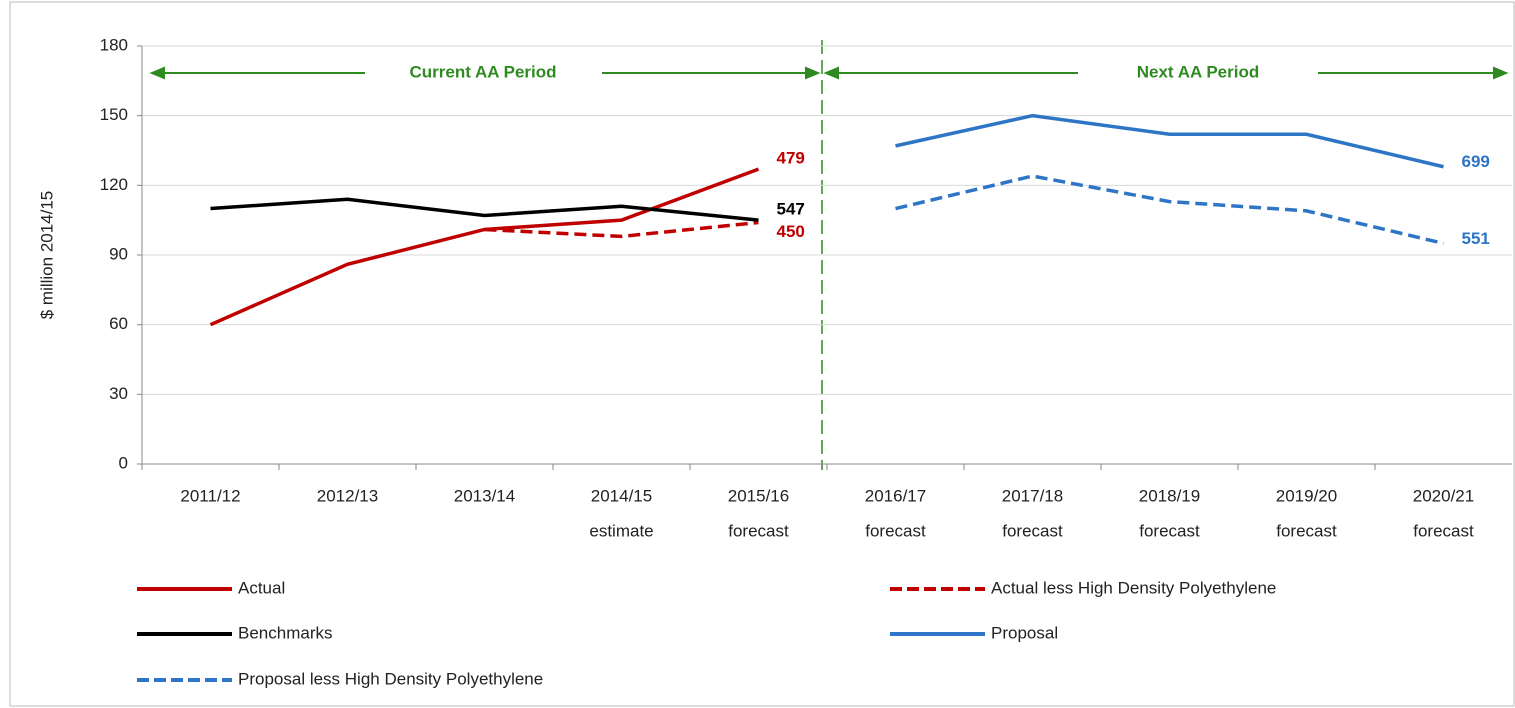 The height and width of the screenshot is (708, 1515). What do you see at coordinates (484, 495) in the screenshot?
I see `x-tick-label: 2013/14` at bounding box center [484, 495].